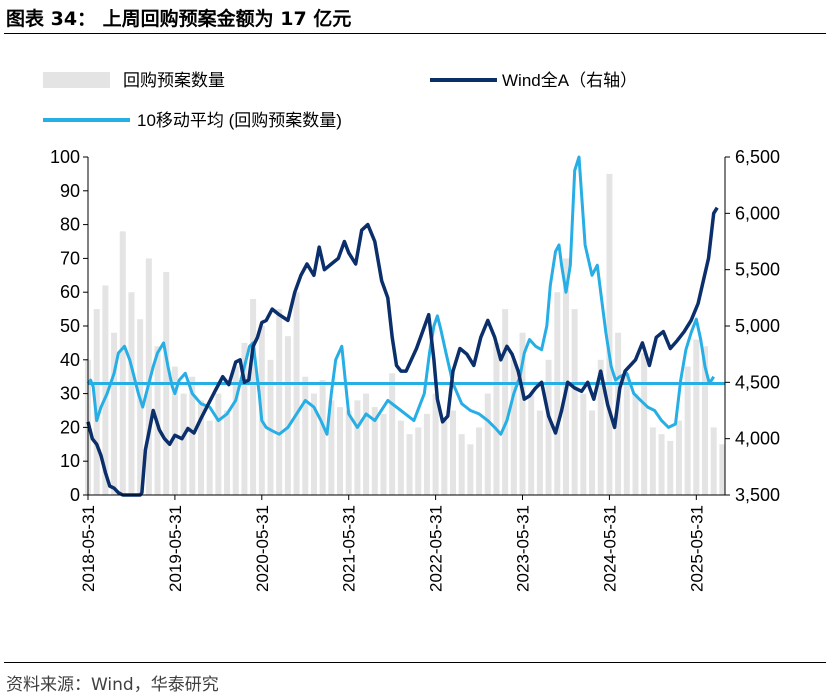  I want to click on x-tick-label: 2023-05-31, so click(523, 548).